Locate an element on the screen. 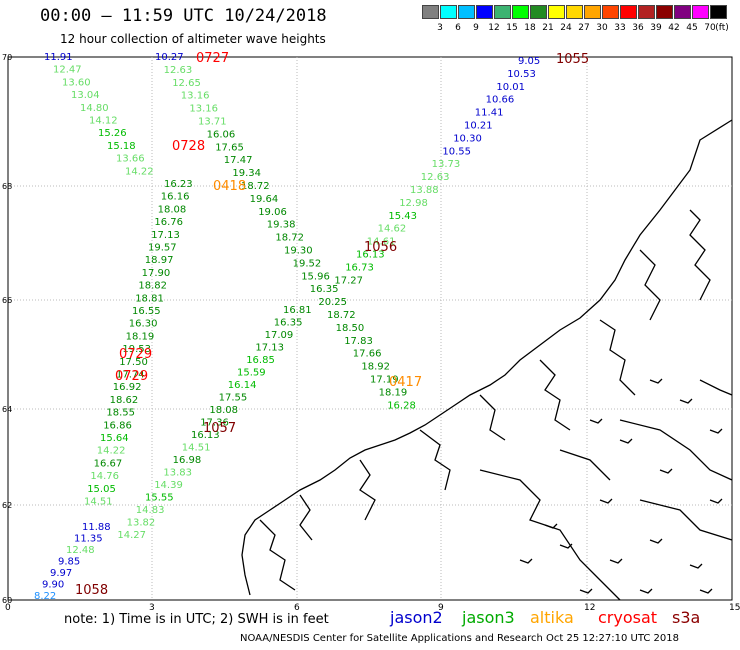 The width and height of the screenshot is (740, 650). wave-height-reading: 13.82 is located at coordinates (141, 523).